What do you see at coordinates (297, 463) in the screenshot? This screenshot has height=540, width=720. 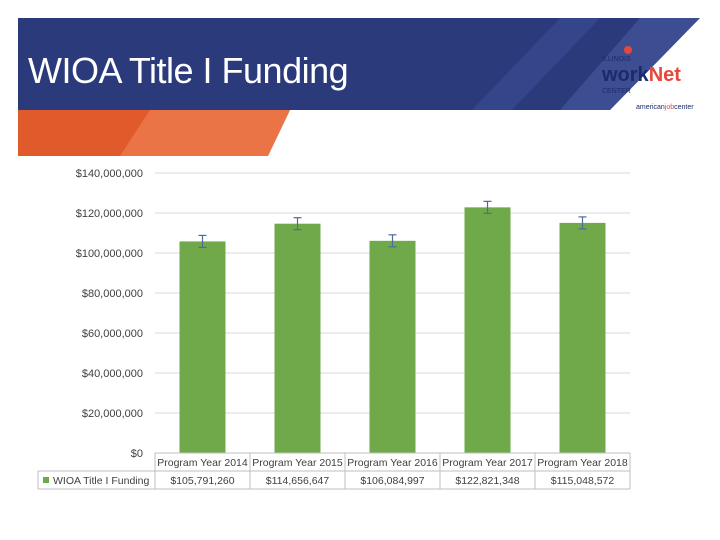 I see `category-label: Program Year 2015` at bounding box center [297, 463].